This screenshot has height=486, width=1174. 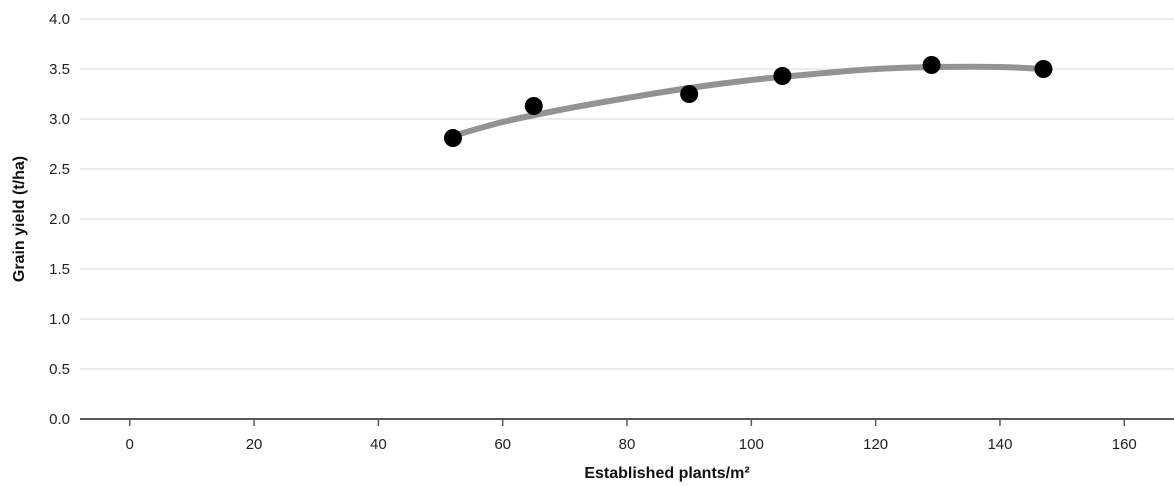 I want to click on x-axis-title: Established plants/m², so click(x=666, y=473).